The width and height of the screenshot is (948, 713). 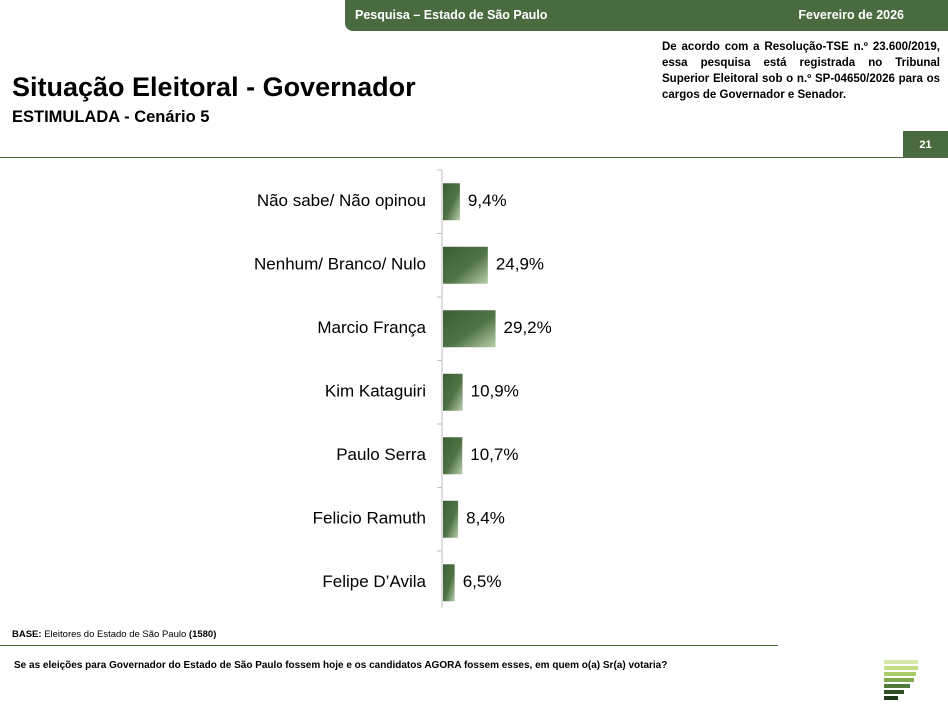 What do you see at coordinates (451, 157) in the screenshot?
I see `header-divider` at bounding box center [451, 157].